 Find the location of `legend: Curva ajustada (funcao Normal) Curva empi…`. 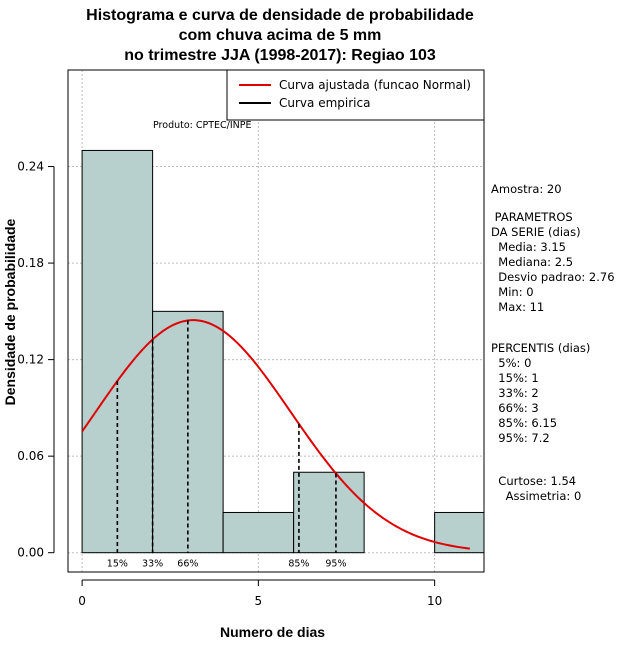

legend: Curva ajustada (funcao Normal) Curva empi… is located at coordinates (355, 95).